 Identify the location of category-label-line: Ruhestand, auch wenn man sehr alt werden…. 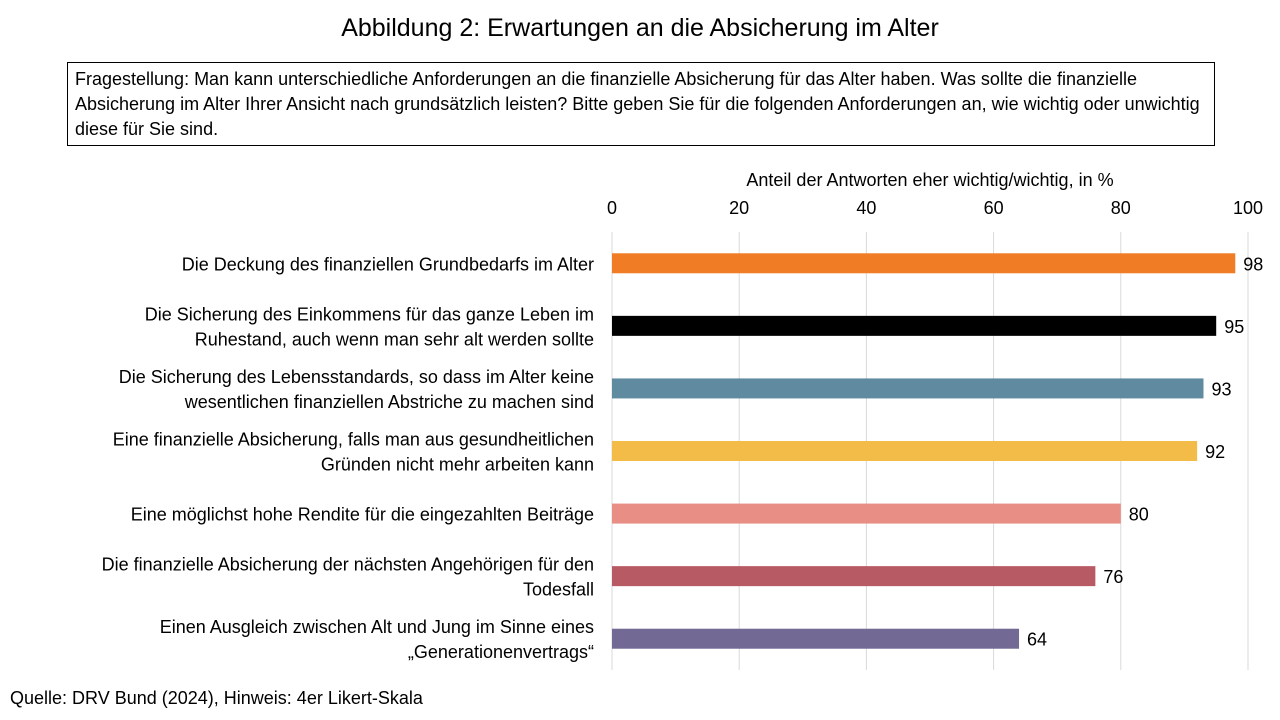
(394, 339).